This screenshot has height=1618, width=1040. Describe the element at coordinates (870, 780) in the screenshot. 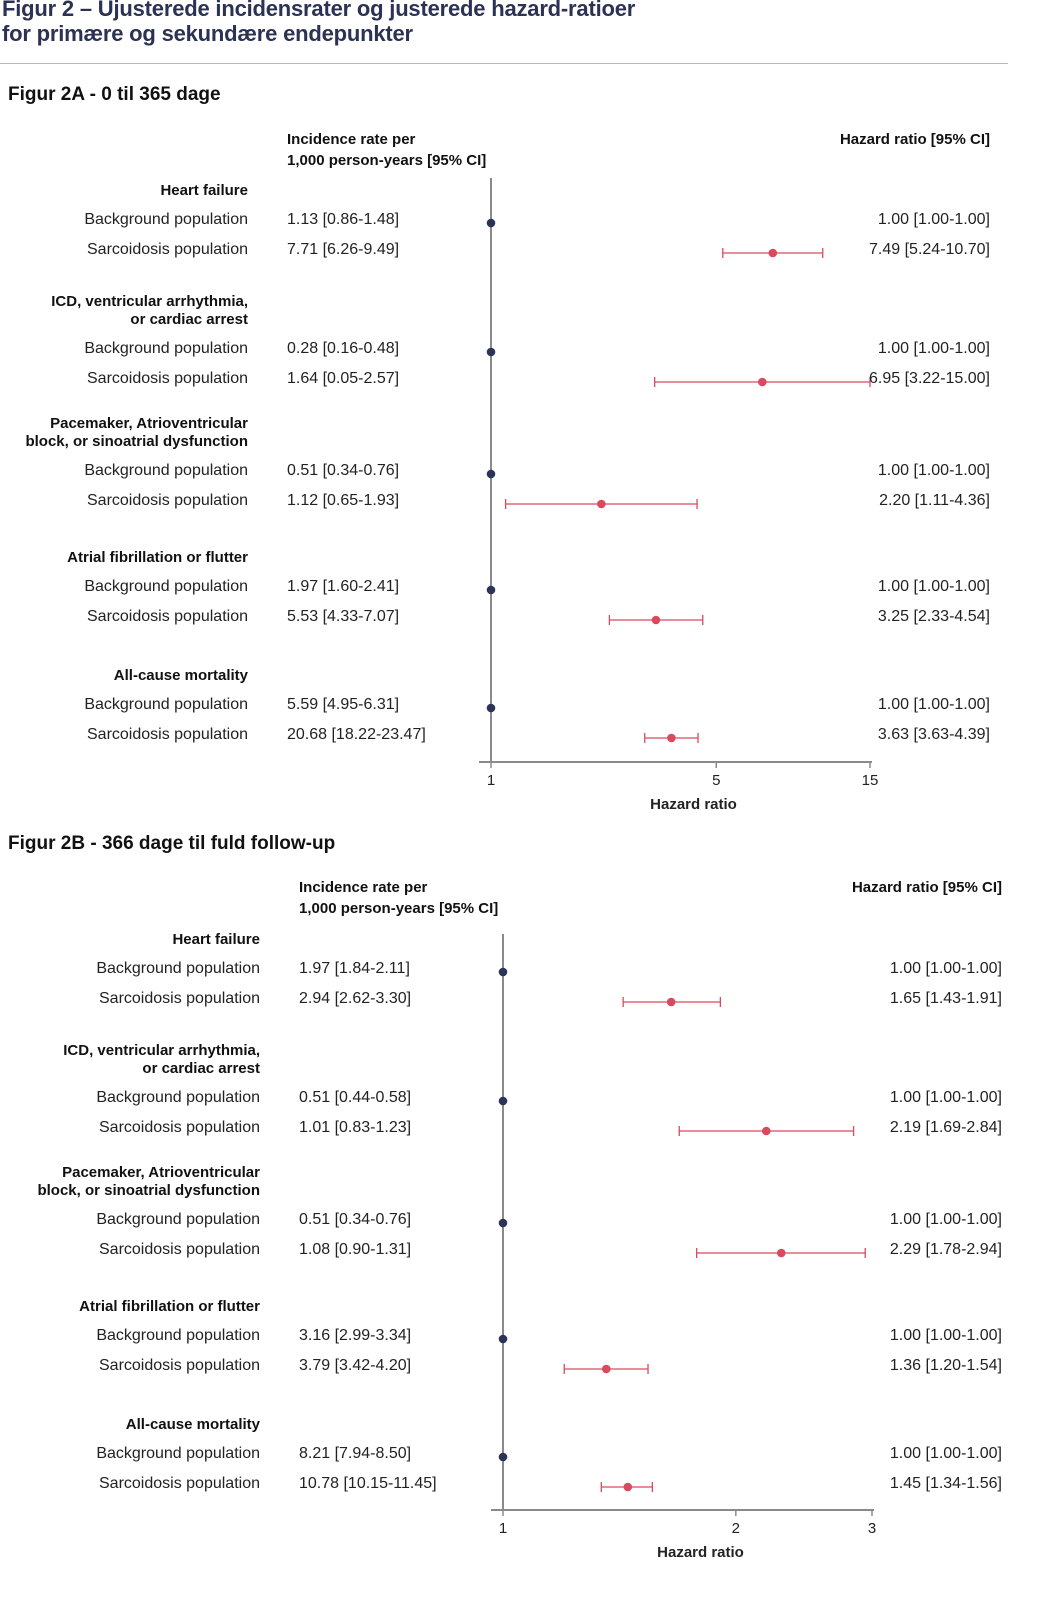

I see `x-tick-label: 15` at that location.